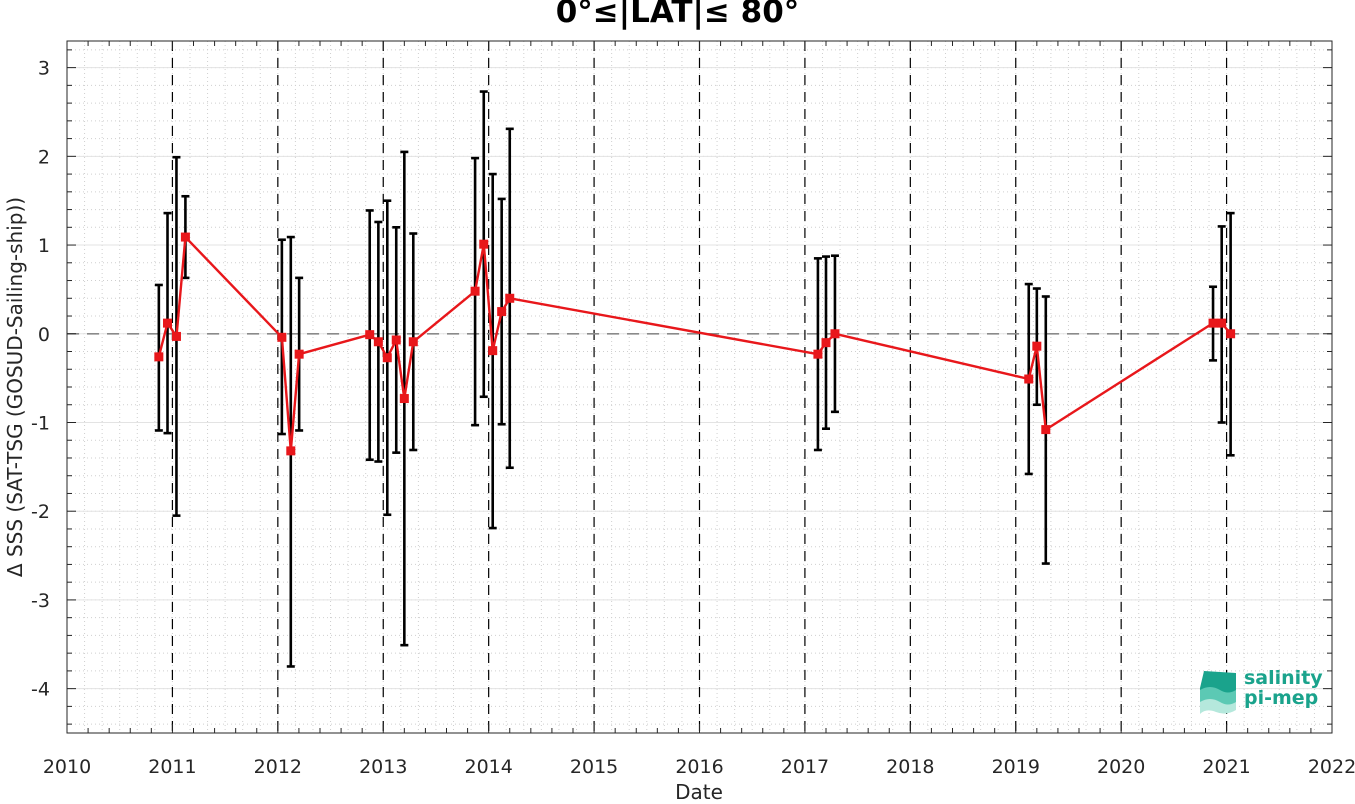 The width and height of the screenshot is (1355, 804). I want to click on logo-line-2: pi-mep, so click(1281, 698).